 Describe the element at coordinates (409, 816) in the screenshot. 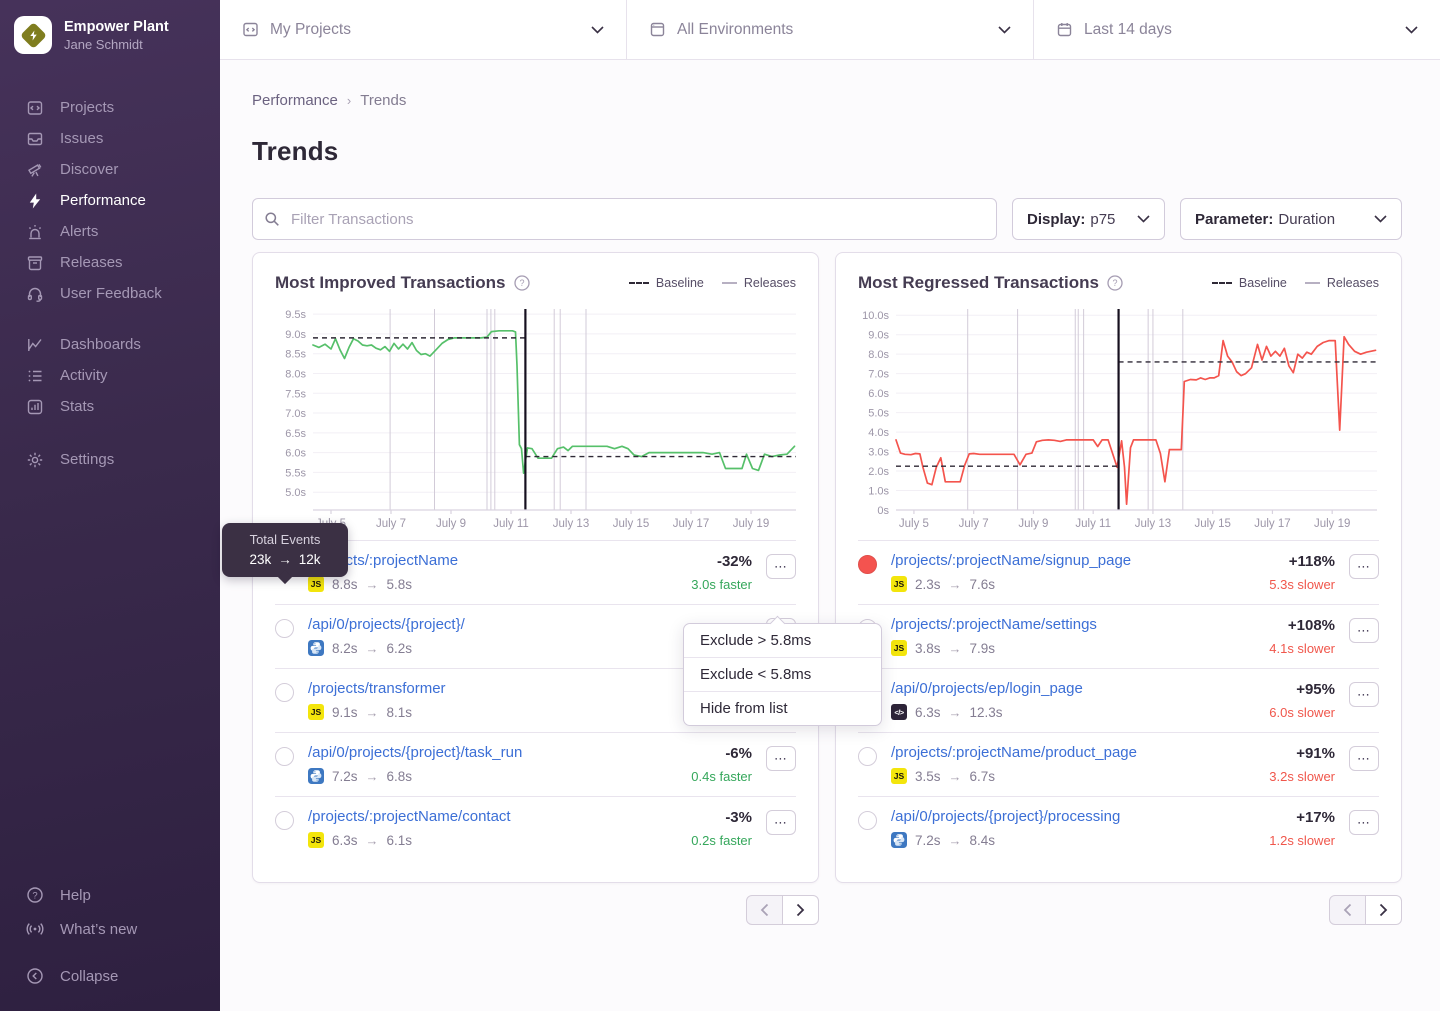

I see `transaction-link: /projects/:projectName/contact` at that location.